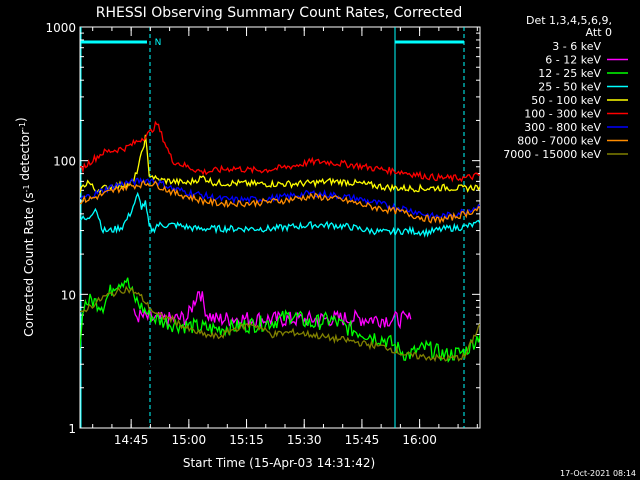 This screenshot has width=640, height=480. I want to click on legend-label: 300 - 800 keV, so click(562, 127).